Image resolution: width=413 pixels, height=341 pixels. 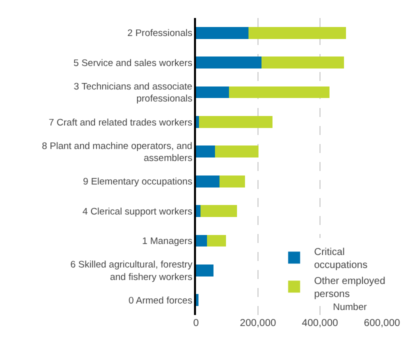 I want to click on x-tick-label: 0, so click(x=196, y=323).